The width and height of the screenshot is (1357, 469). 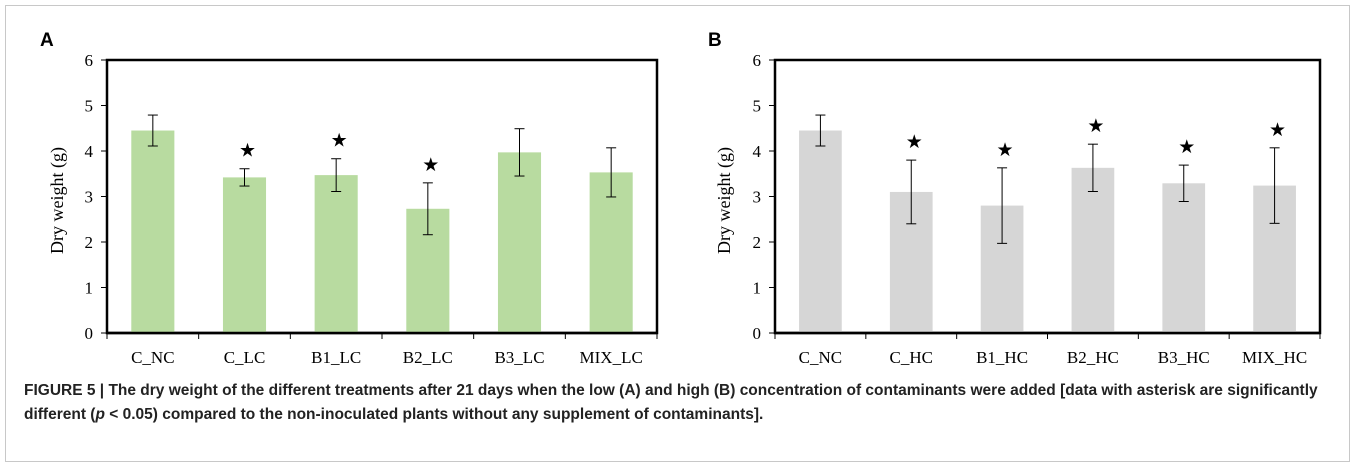 I want to click on panel-b-ytick-label: 2, so click(x=757, y=242).